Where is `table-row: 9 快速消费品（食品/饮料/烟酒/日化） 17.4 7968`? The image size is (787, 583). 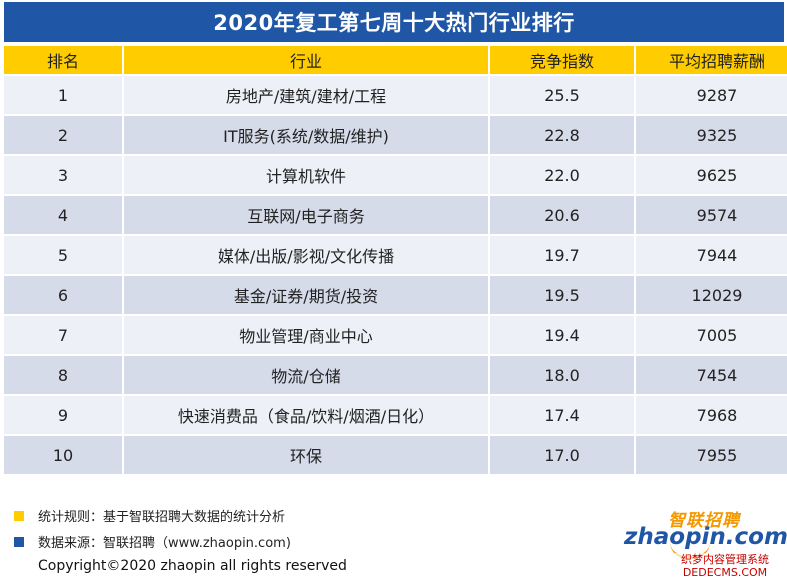 table-row: 9 快速消费品（食品/饮料/烟酒/日化） 17.4 7968 is located at coordinates (395, 415).